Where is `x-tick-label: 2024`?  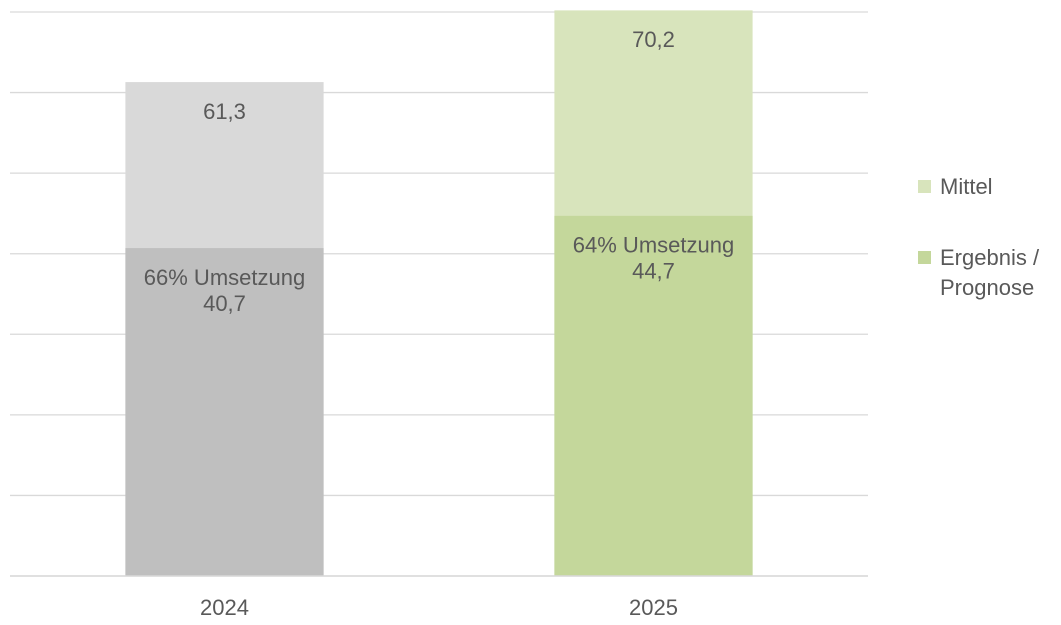 x-tick-label: 2024 is located at coordinates (224, 607).